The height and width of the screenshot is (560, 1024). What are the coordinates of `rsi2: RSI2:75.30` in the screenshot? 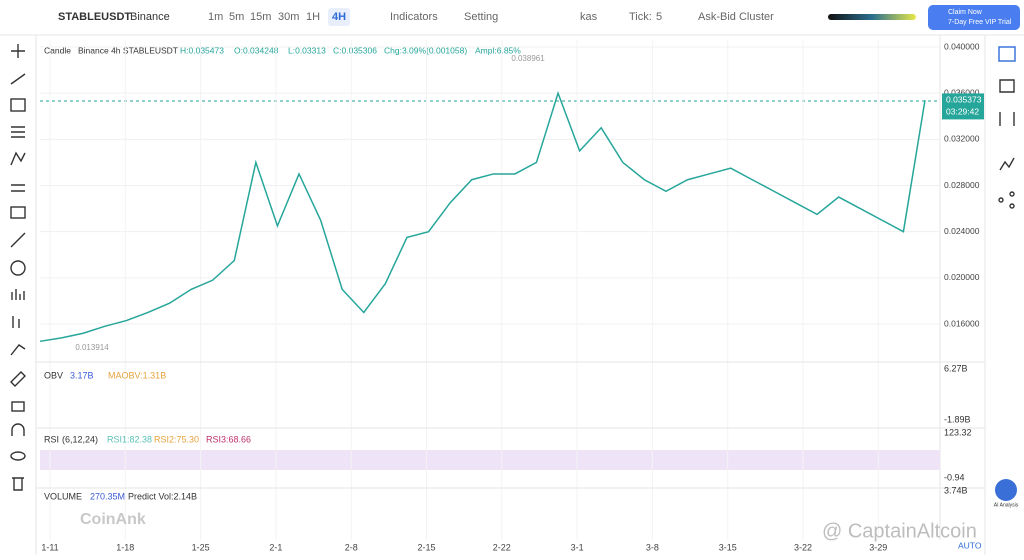 It's located at (176, 439).